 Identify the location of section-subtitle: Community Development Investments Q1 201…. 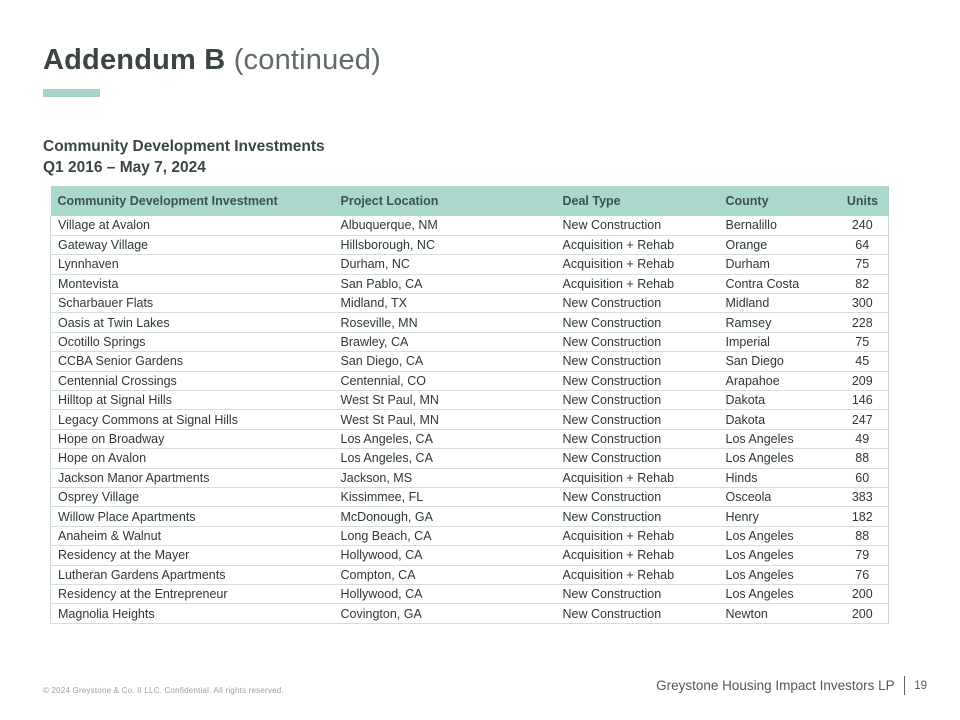
(184, 157).